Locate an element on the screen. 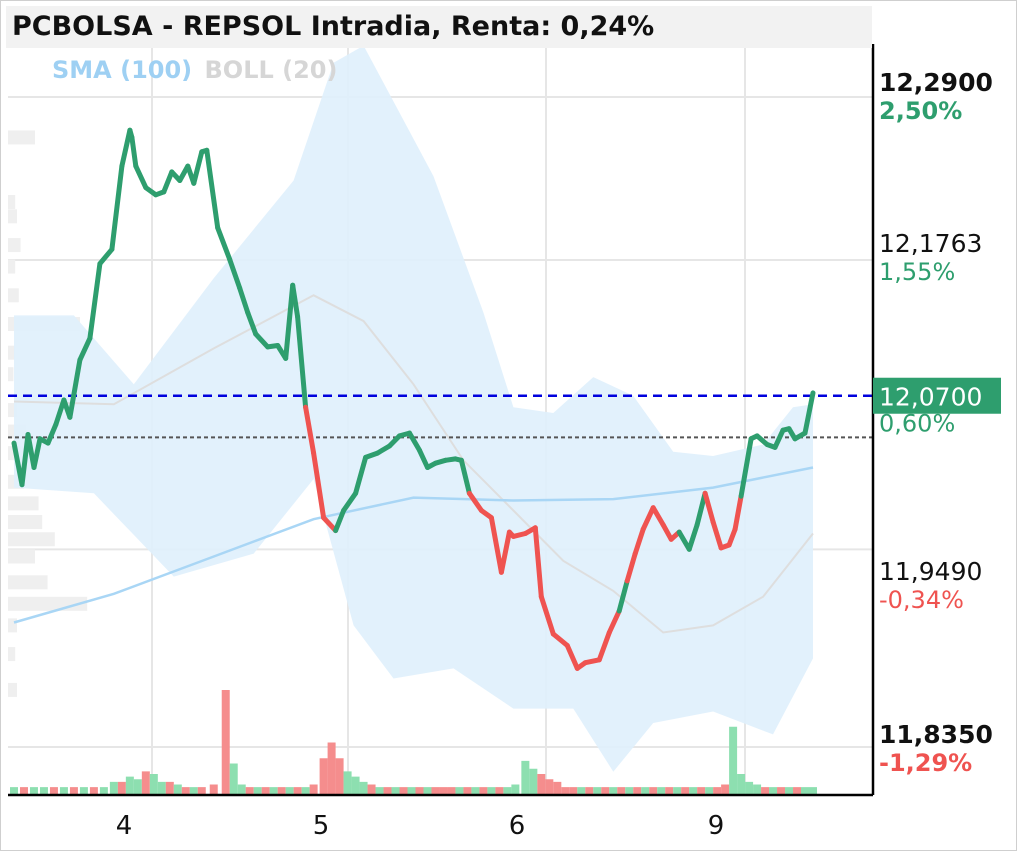 The height and width of the screenshot is (851, 1017). current-price-tag-label: 12,0700 is located at coordinates (930, 397).